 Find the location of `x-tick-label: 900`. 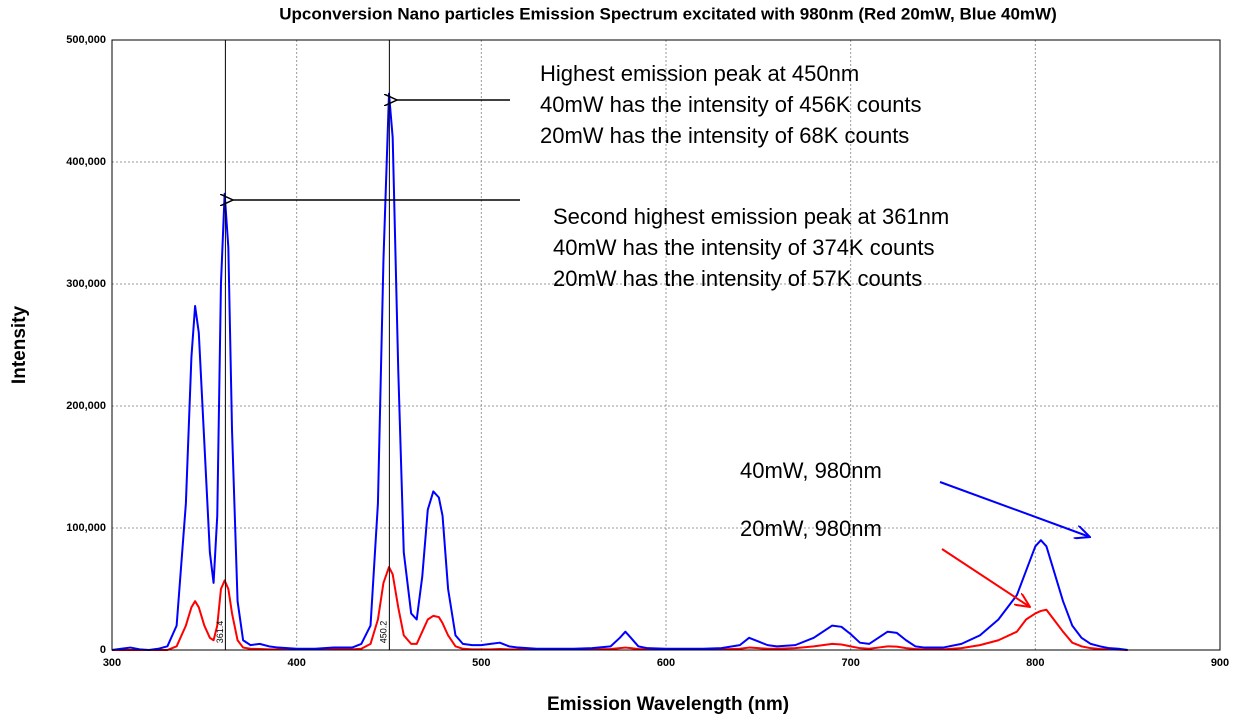

x-tick-label: 900 is located at coordinates (1220, 663).